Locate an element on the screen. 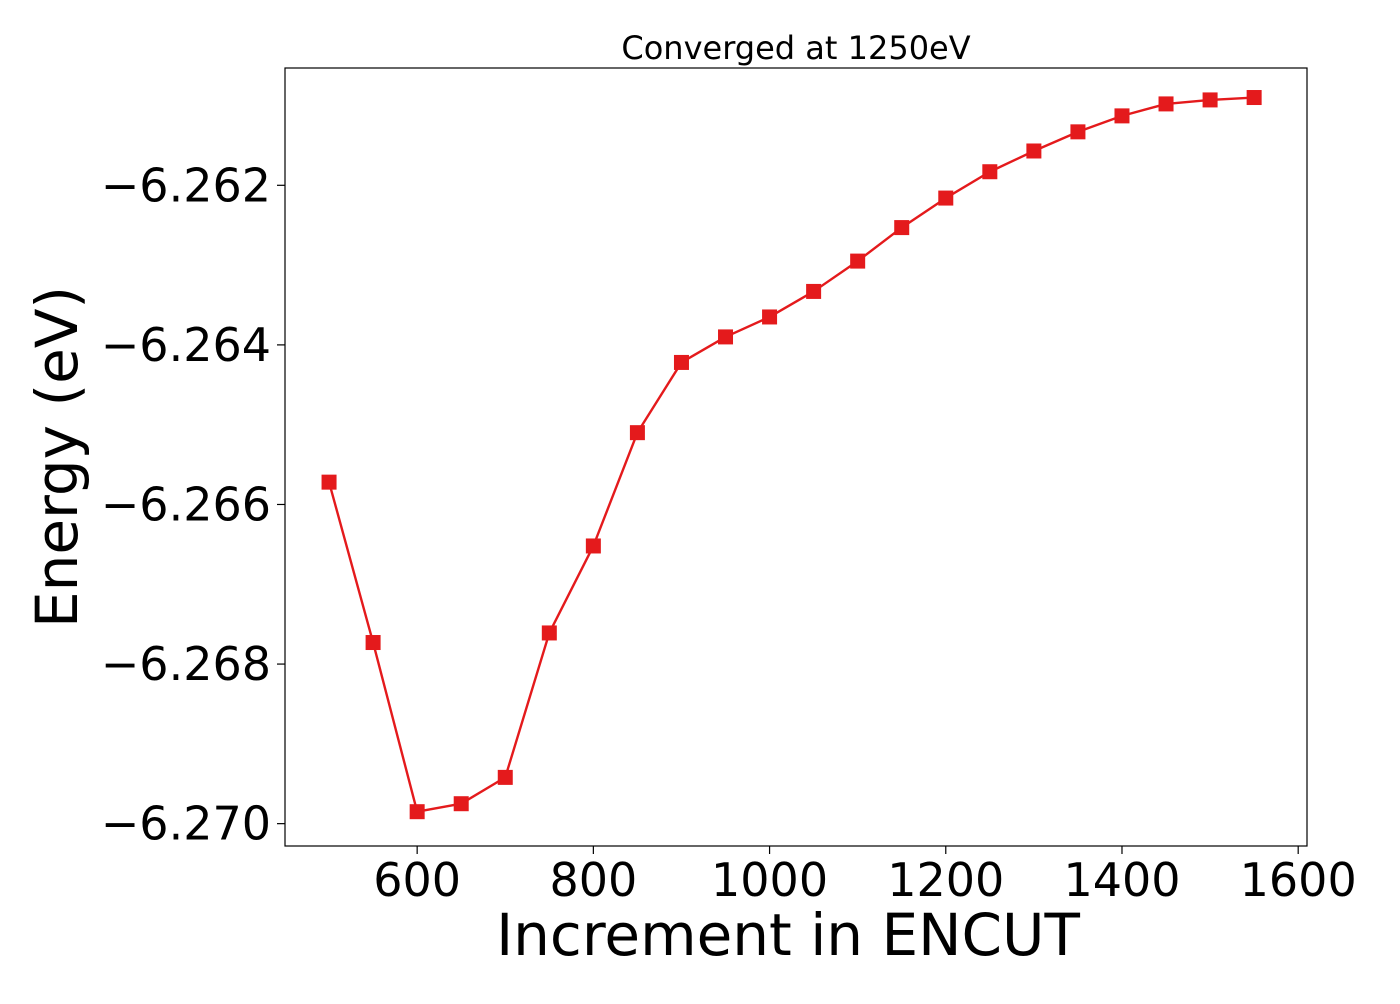 The width and height of the screenshot is (1400, 1004). y-tick-label: −6.262 is located at coordinates (186, 185).